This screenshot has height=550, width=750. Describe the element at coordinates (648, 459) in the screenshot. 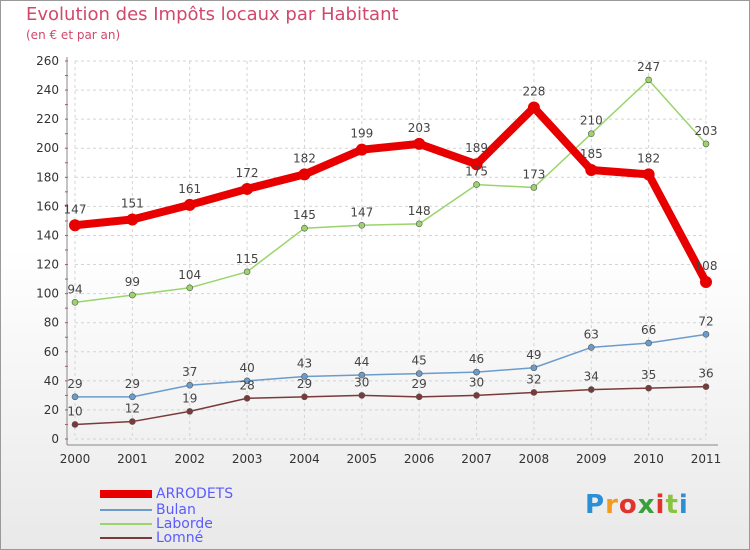

I see `x-tick-label: 2010` at that location.